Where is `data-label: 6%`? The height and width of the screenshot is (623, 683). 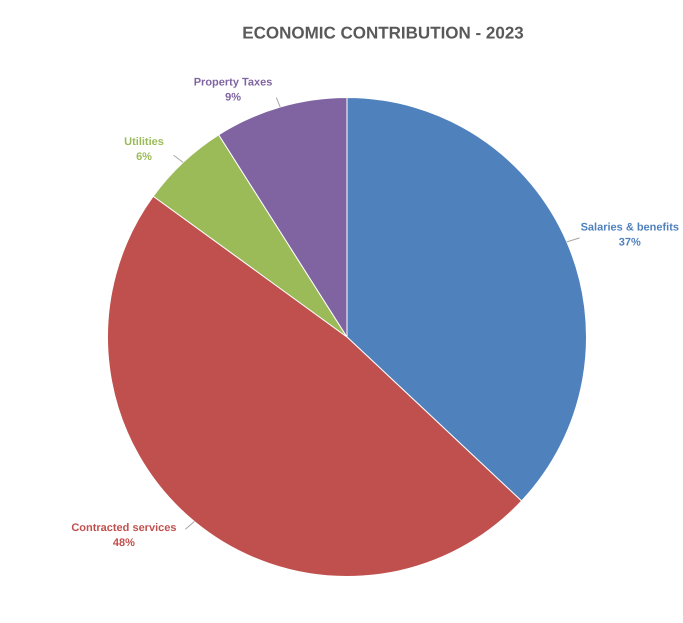 data-label: 6% is located at coordinates (144, 156).